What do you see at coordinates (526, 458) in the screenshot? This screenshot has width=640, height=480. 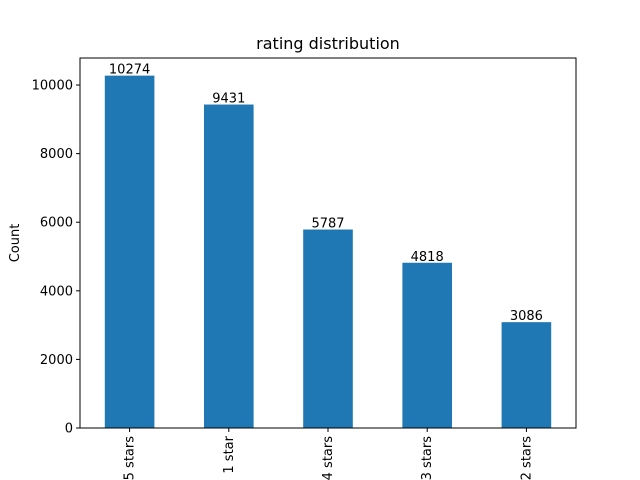 I see `x-tick-label: 2 stars` at bounding box center [526, 458].